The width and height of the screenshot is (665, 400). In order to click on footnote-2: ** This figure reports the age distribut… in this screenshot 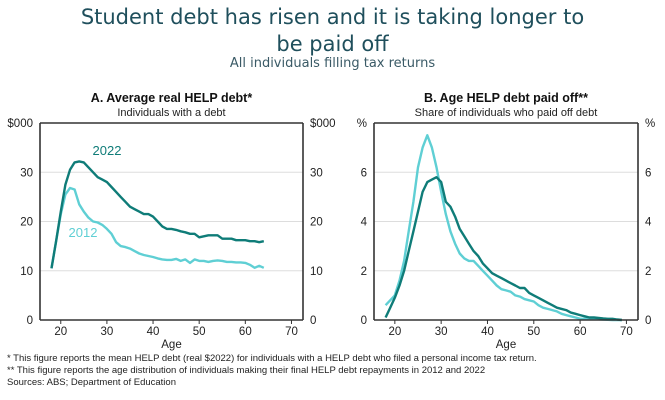, I will do `click(246, 370)`.